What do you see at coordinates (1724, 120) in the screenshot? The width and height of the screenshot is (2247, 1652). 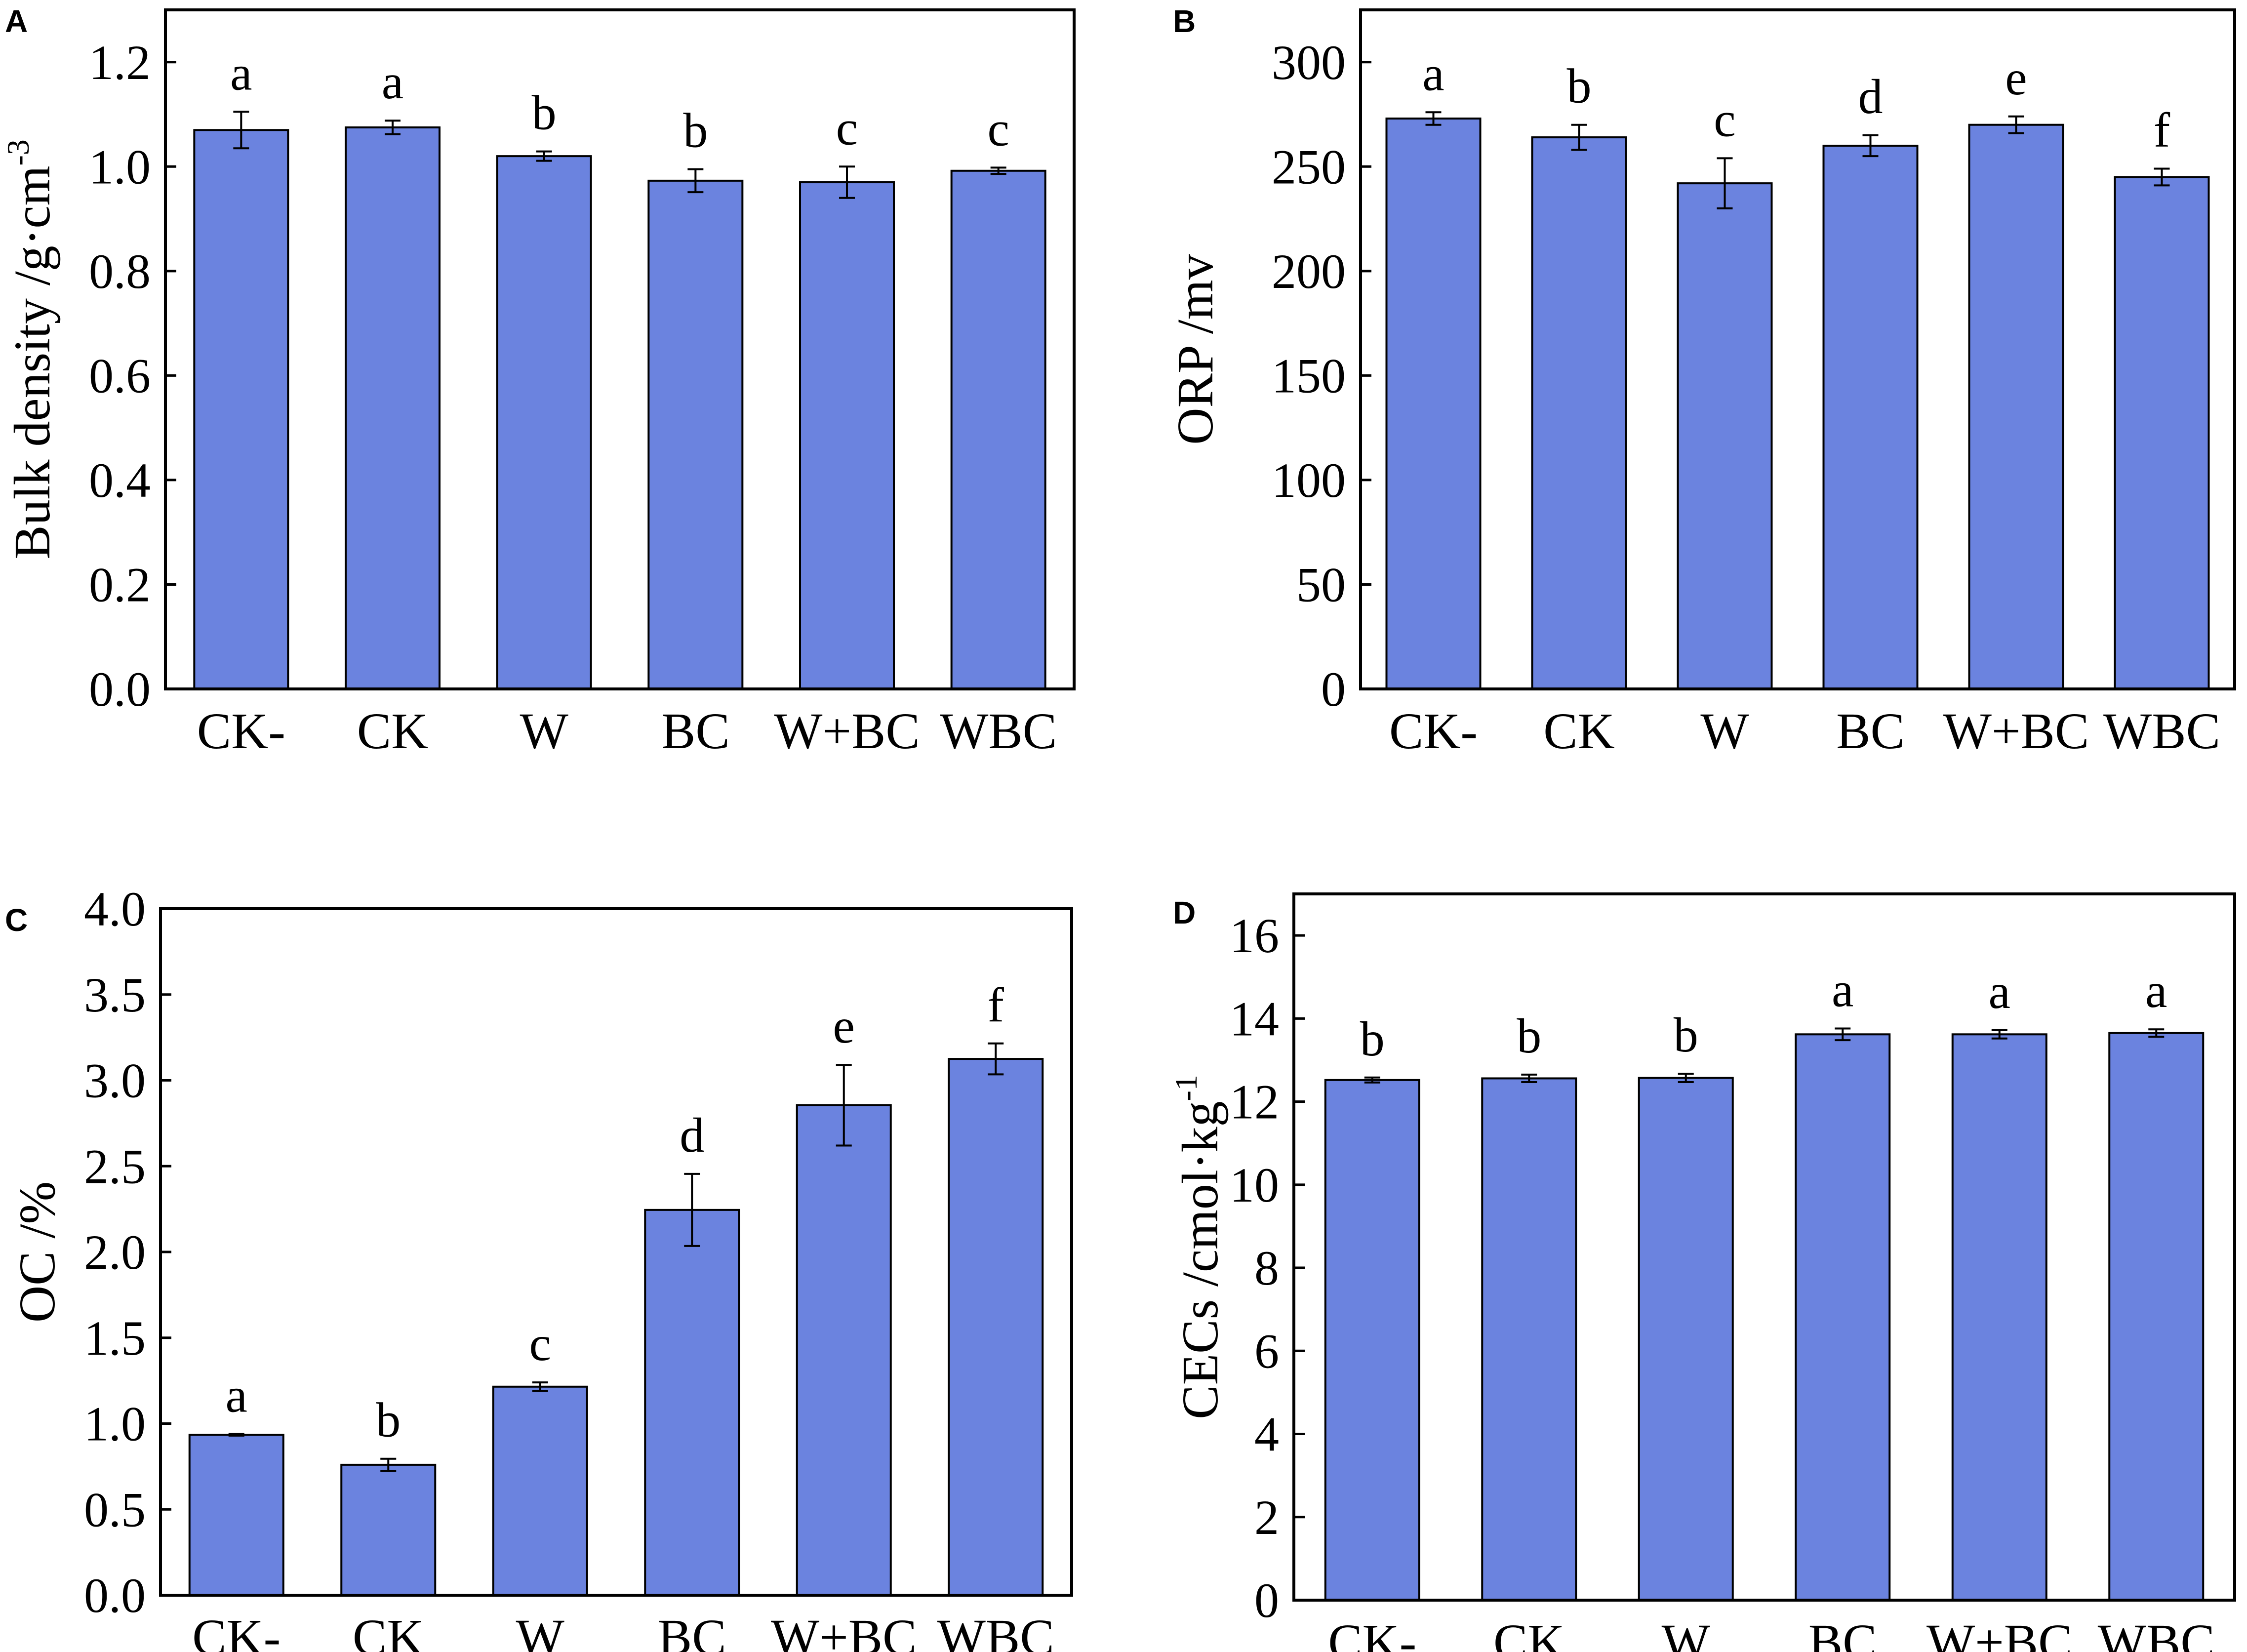 I see `significance-label-b-2: c` at bounding box center [1724, 120].